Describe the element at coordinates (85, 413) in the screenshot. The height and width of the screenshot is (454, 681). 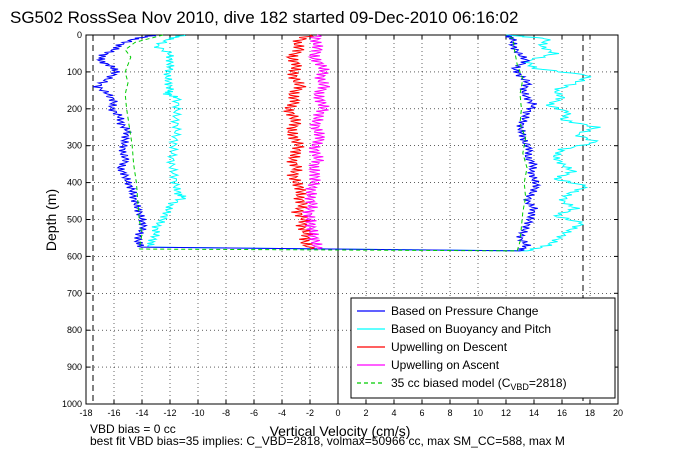
I see `x-tick-label: -18` at that location.